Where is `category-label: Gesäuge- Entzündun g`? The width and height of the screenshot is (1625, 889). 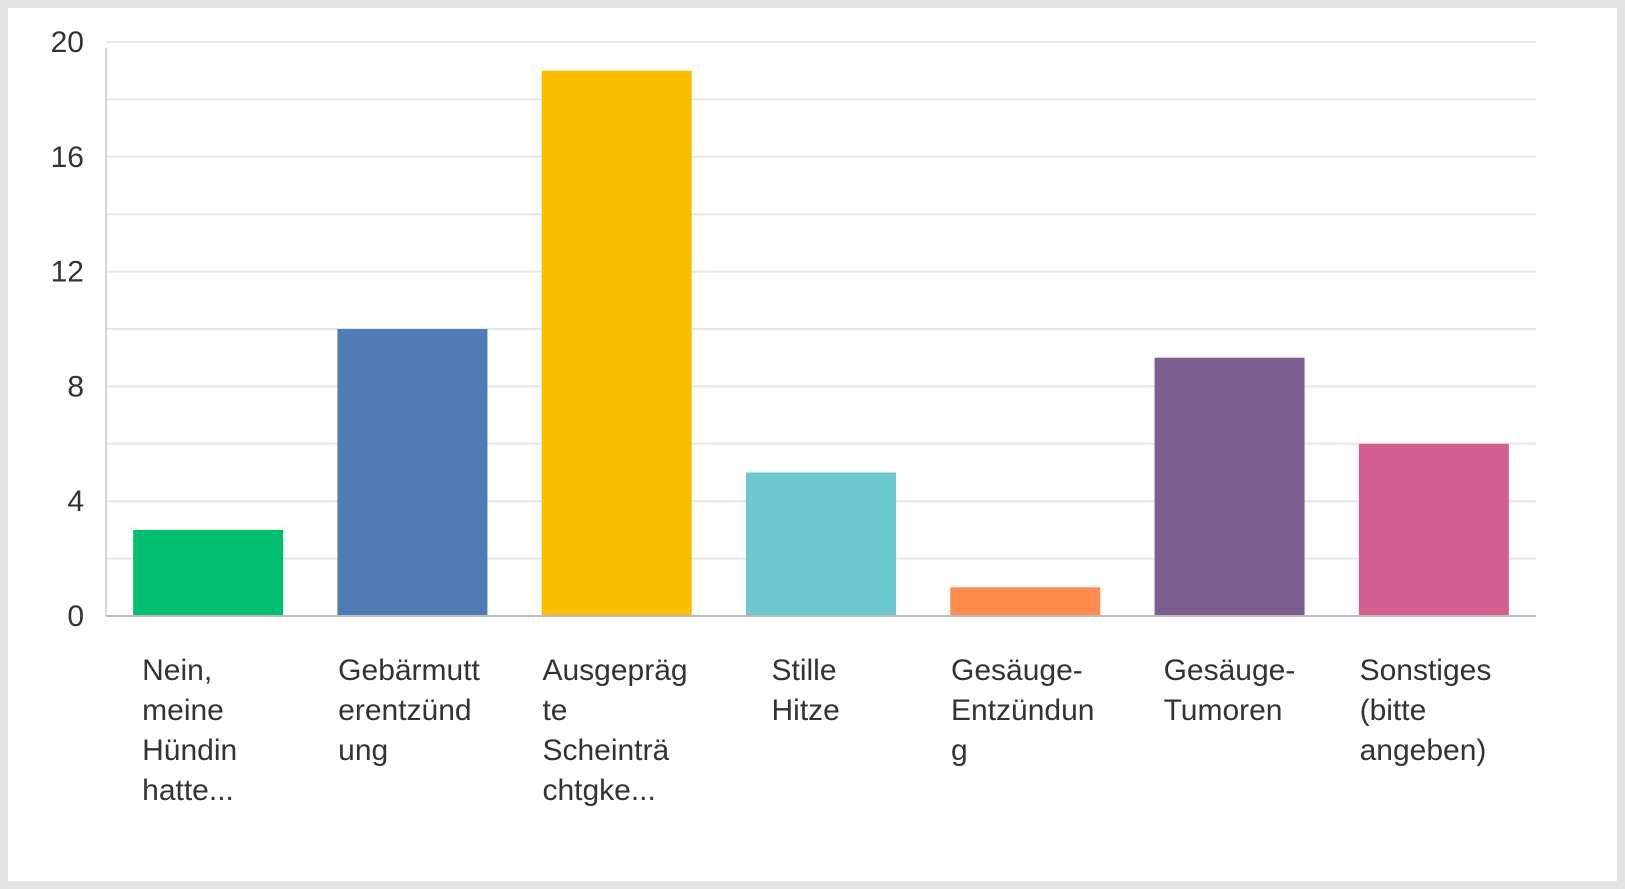 category-label: Gesäuge- Entzündun g is located at coordinates (1022, 710).